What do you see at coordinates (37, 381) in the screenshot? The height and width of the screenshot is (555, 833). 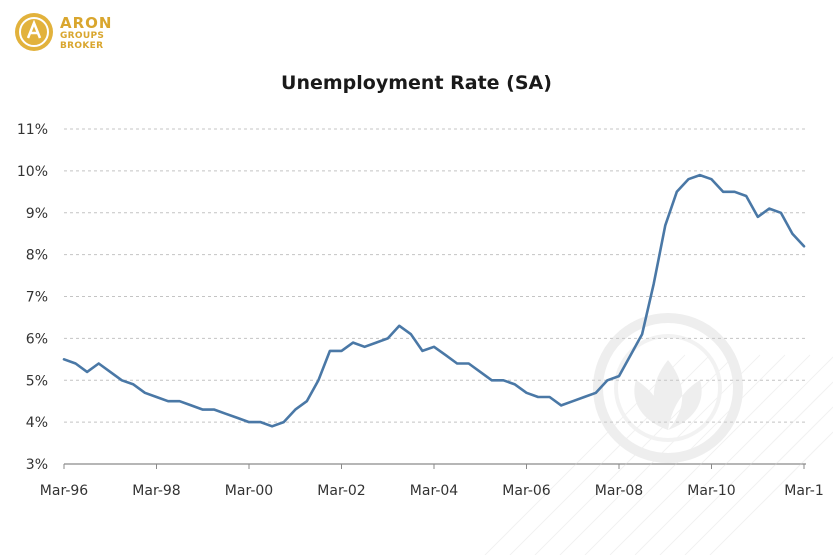 I see `y-tick-label: 5%` at bounding box center [37, 381].